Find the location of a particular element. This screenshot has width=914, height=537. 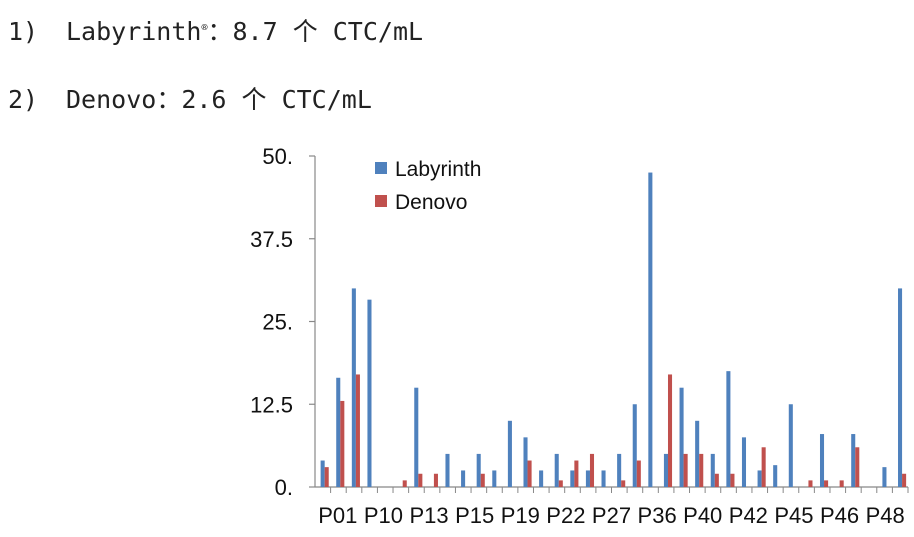

chart-legend: Labyrinth Denovo is located at coordinates (428, 186).